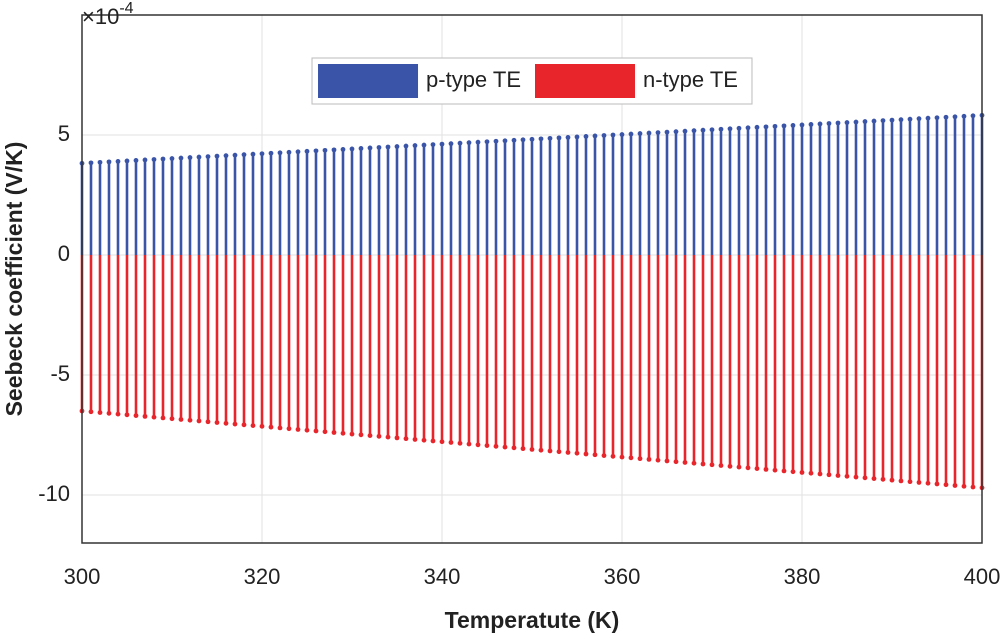 The height and width of the screenshot is (640, 1005). Describe the element at coordinates (532, 620) in the screenshot. I see `x-axis-label: Temperatute (K)` at that location.